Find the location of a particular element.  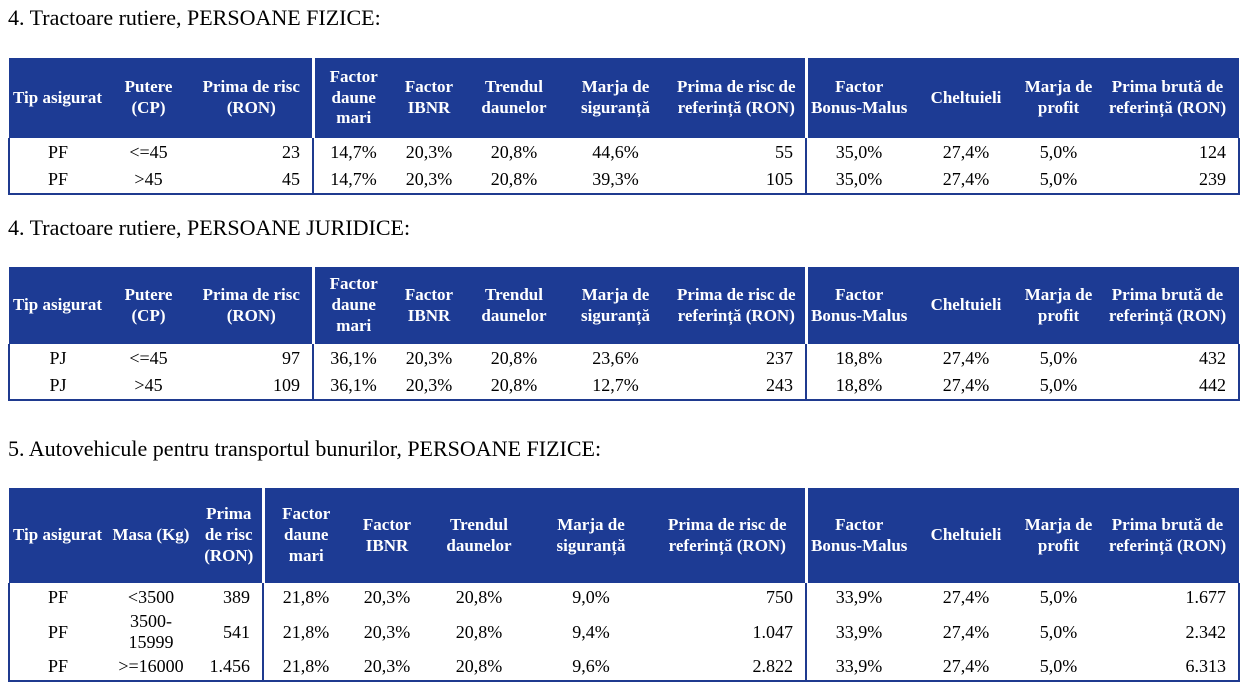

table-cell: 9,6% is located at coordinates (591, 667).